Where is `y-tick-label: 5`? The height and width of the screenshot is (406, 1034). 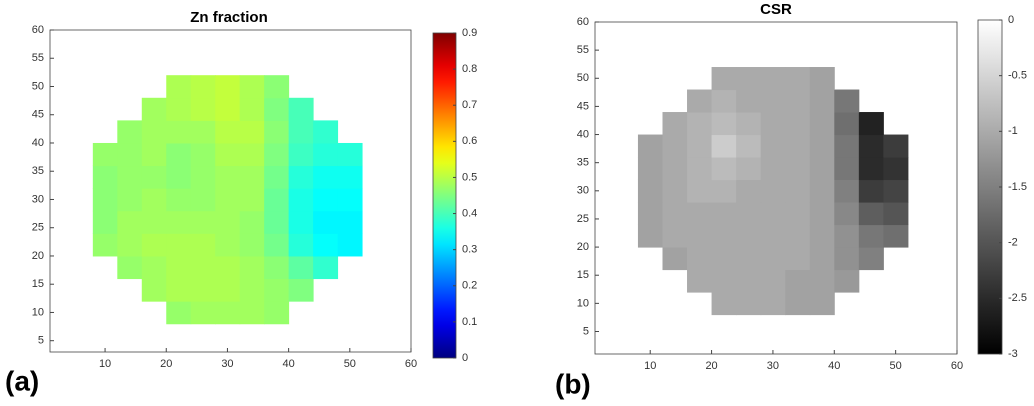
y-tick-label: 5 is located at coordinates (586, 331).